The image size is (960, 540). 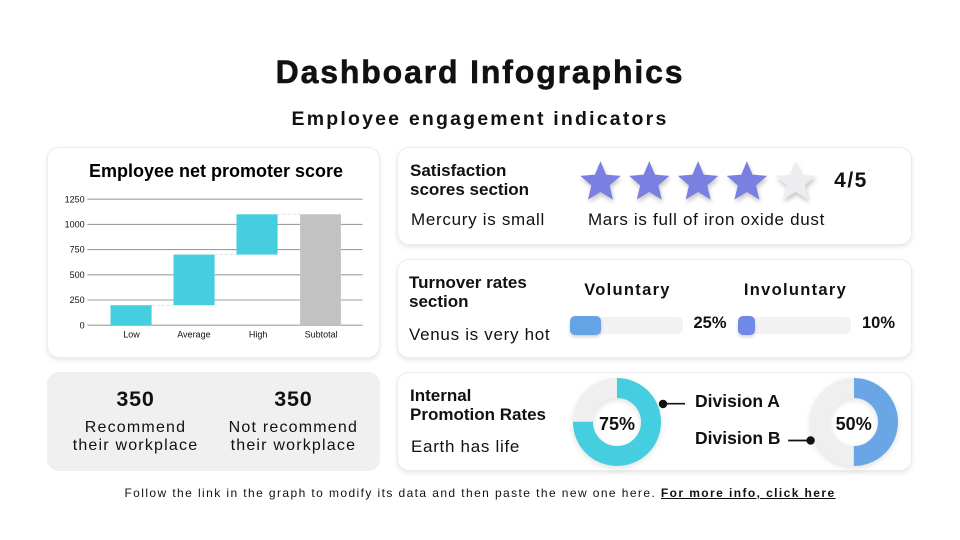 What do you see at coordinates (131, 335) in the screenshot?
I see `svg-text: Low` at bounding box center [131, 335].